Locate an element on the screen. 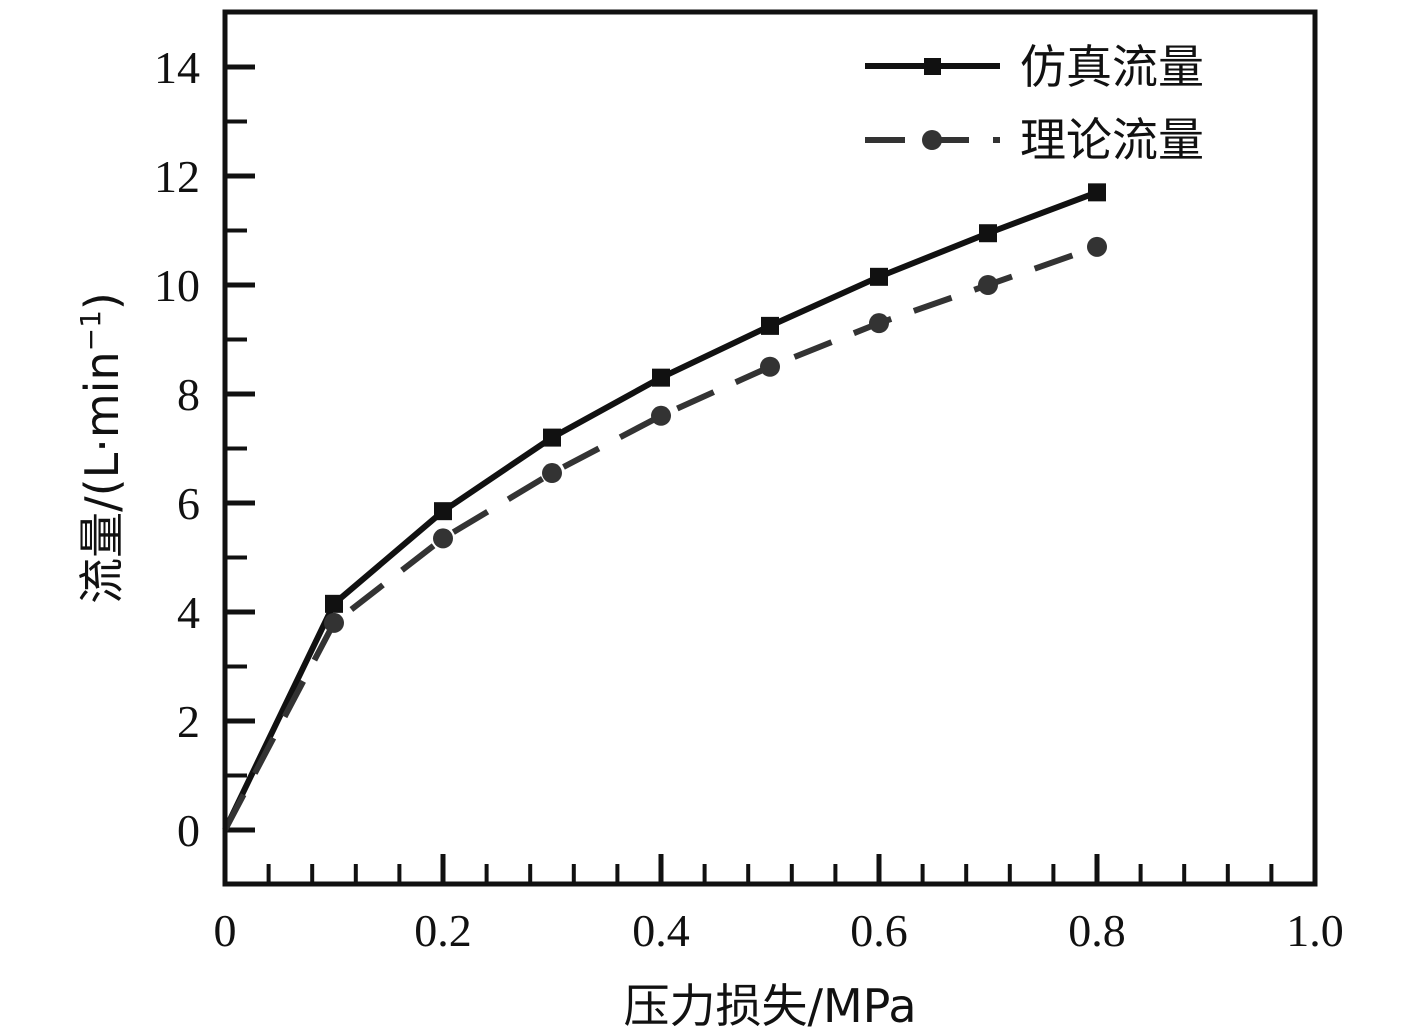  legend-label-simulated: 仿真流量 is located at coordinates (1112, 67).